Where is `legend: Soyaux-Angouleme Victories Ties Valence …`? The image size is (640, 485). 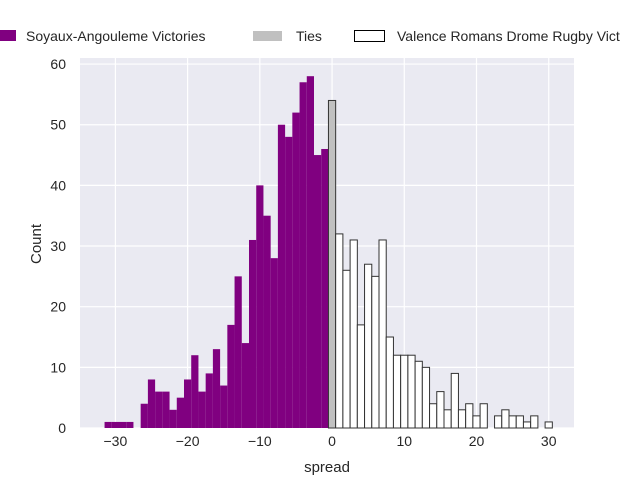
legend: Soyaux-Angouleme Victories Ties Valence … is located at coordinates (310, 36).